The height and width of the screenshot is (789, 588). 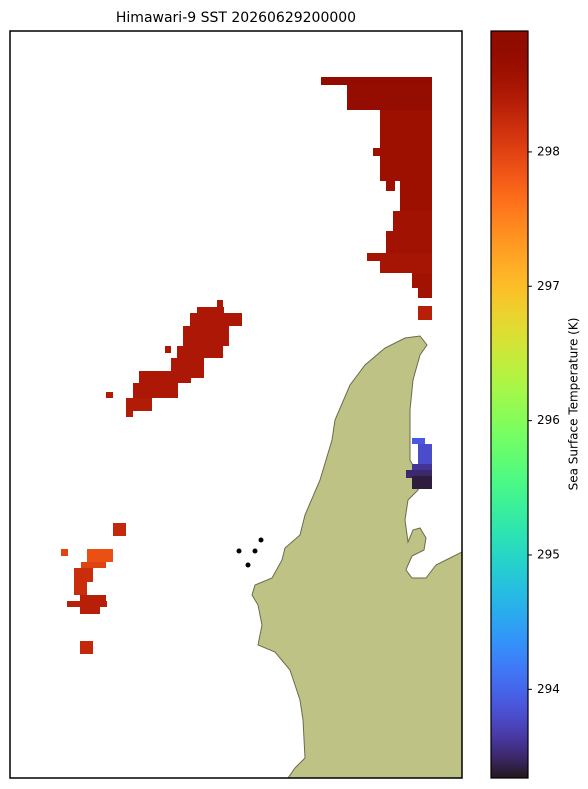 What do you see at coordinates (548, 554) in the screenshot?
I see `colorbar-tick-label: 295` at bounding box center [548, 554].